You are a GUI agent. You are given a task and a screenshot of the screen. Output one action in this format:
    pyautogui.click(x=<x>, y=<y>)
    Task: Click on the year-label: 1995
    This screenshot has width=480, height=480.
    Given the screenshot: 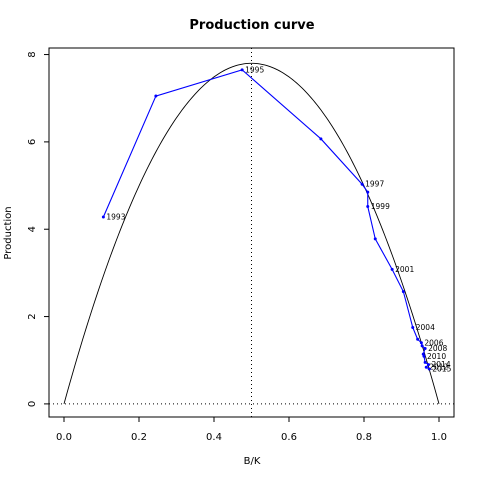 What is the action you would take?
    pyautogui.click(x=254, y=69)
    